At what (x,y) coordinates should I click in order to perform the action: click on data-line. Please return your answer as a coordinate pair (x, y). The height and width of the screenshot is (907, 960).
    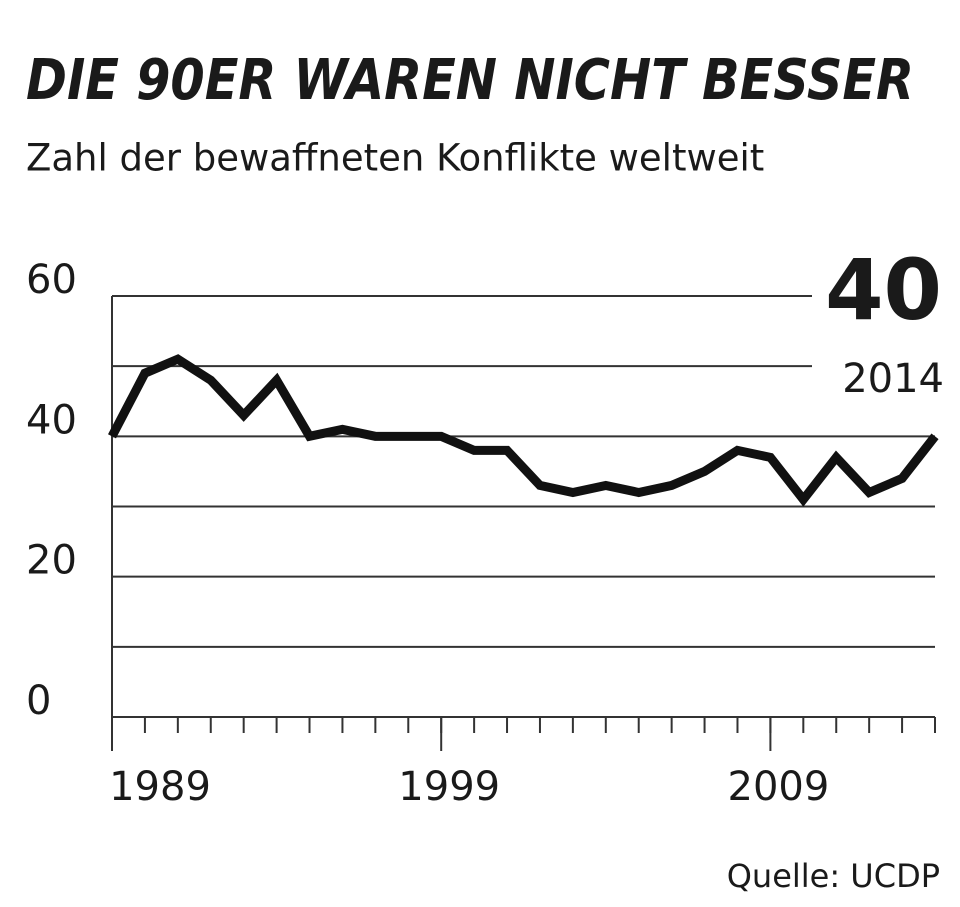
    Looking at the image, I should click on (523, 430).